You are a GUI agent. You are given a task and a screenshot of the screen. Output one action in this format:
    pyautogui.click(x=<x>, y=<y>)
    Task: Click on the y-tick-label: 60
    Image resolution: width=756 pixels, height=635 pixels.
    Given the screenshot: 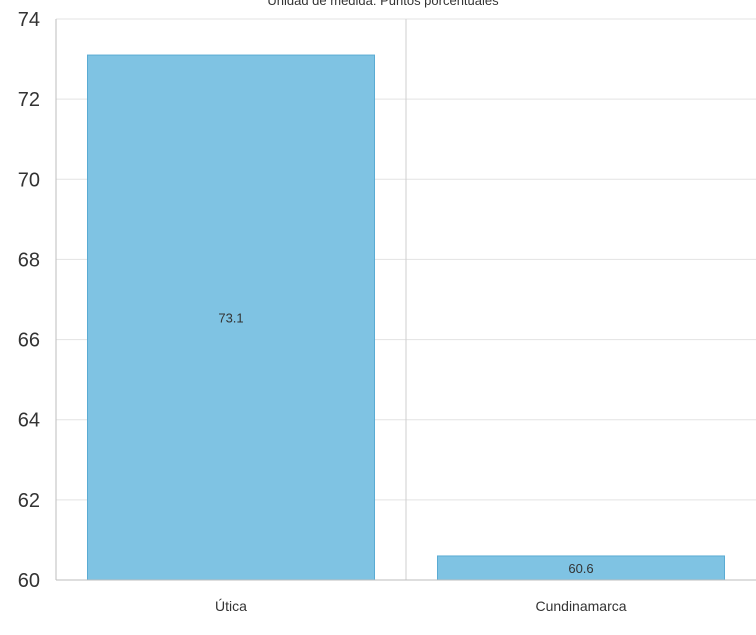 What is the action you would take?
    pyautogui.click(x=29, y=581)
    